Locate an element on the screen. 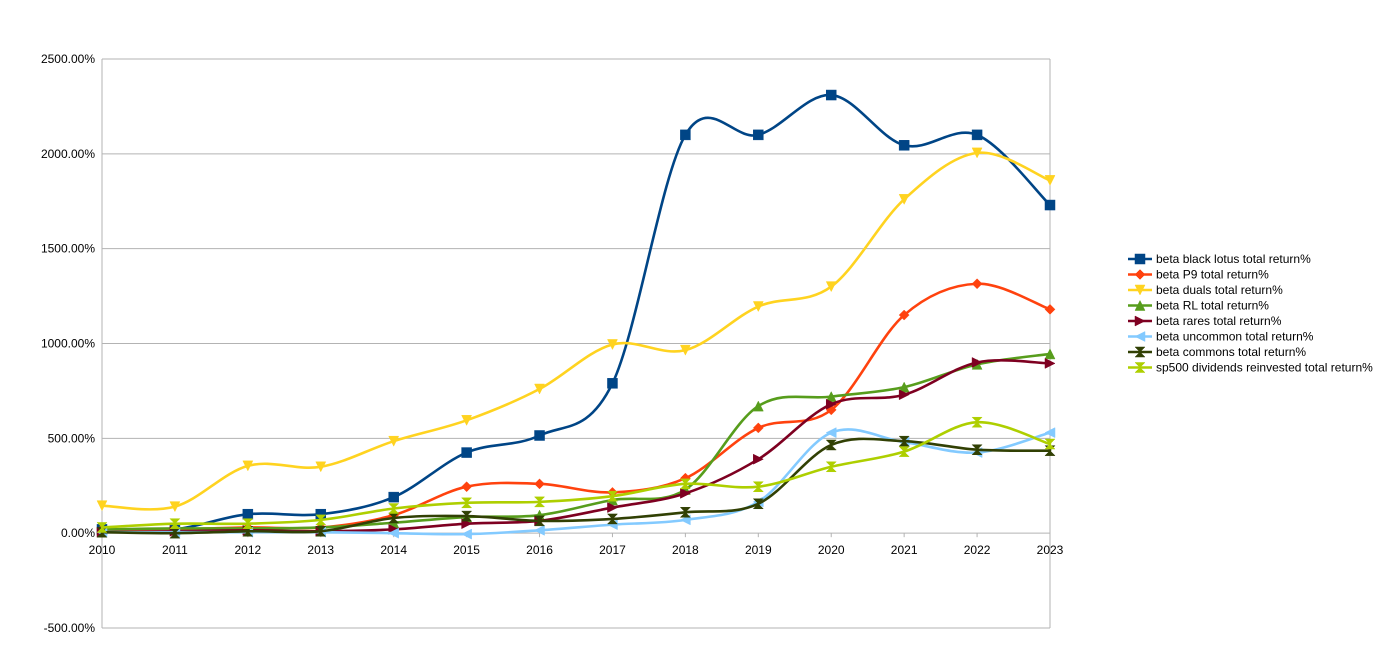 The image size is (1379, 665). legend-item: beta black lotus total return% is located at coordinates (1219, 259).